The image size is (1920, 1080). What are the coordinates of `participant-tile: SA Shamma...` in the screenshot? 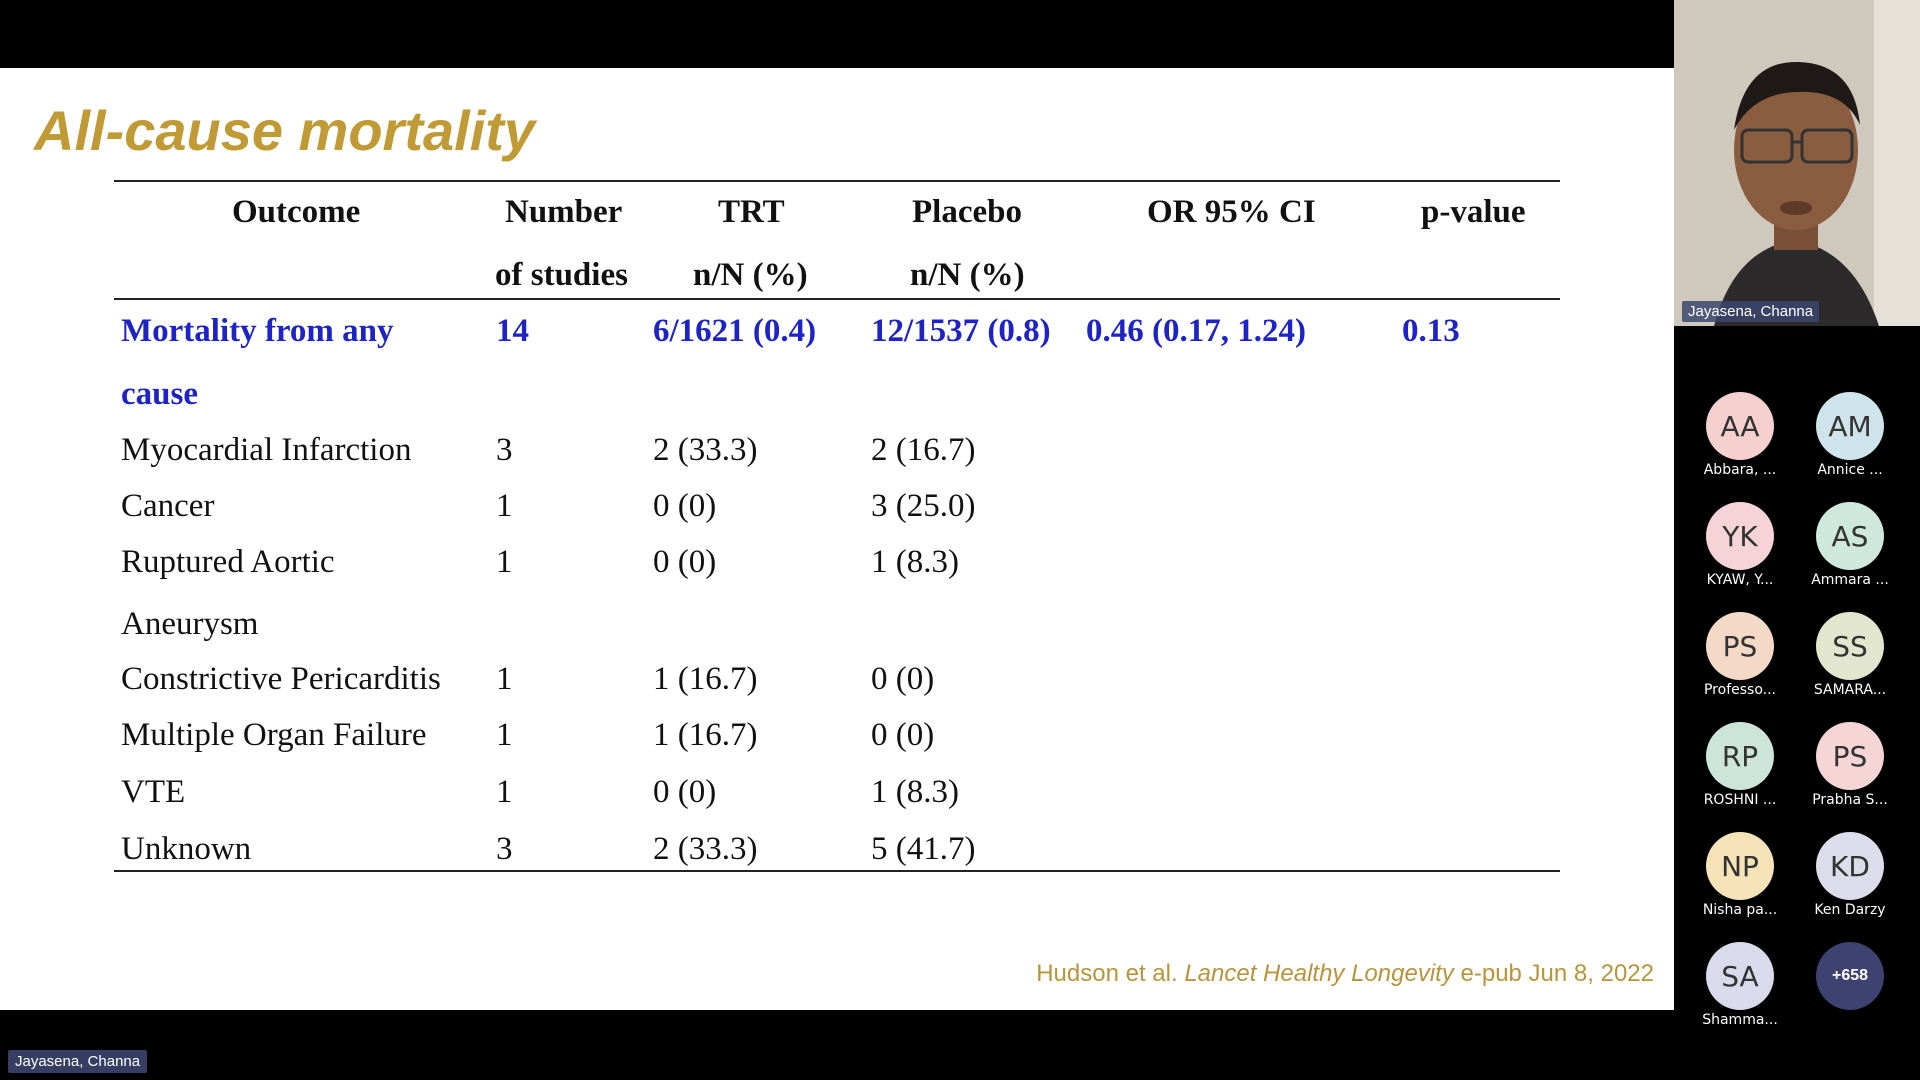 It's located at (1740, 985).